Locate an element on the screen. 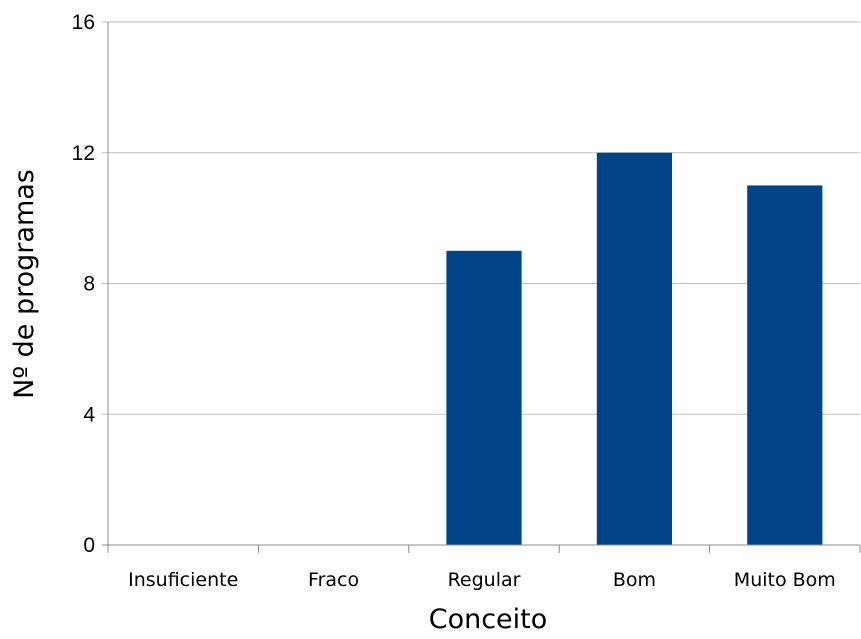 Image resolution: width=861 pixels, height=639 pixels. y-tick-labels: 0 4 8 12 16 is located at coordinates (84, 284).